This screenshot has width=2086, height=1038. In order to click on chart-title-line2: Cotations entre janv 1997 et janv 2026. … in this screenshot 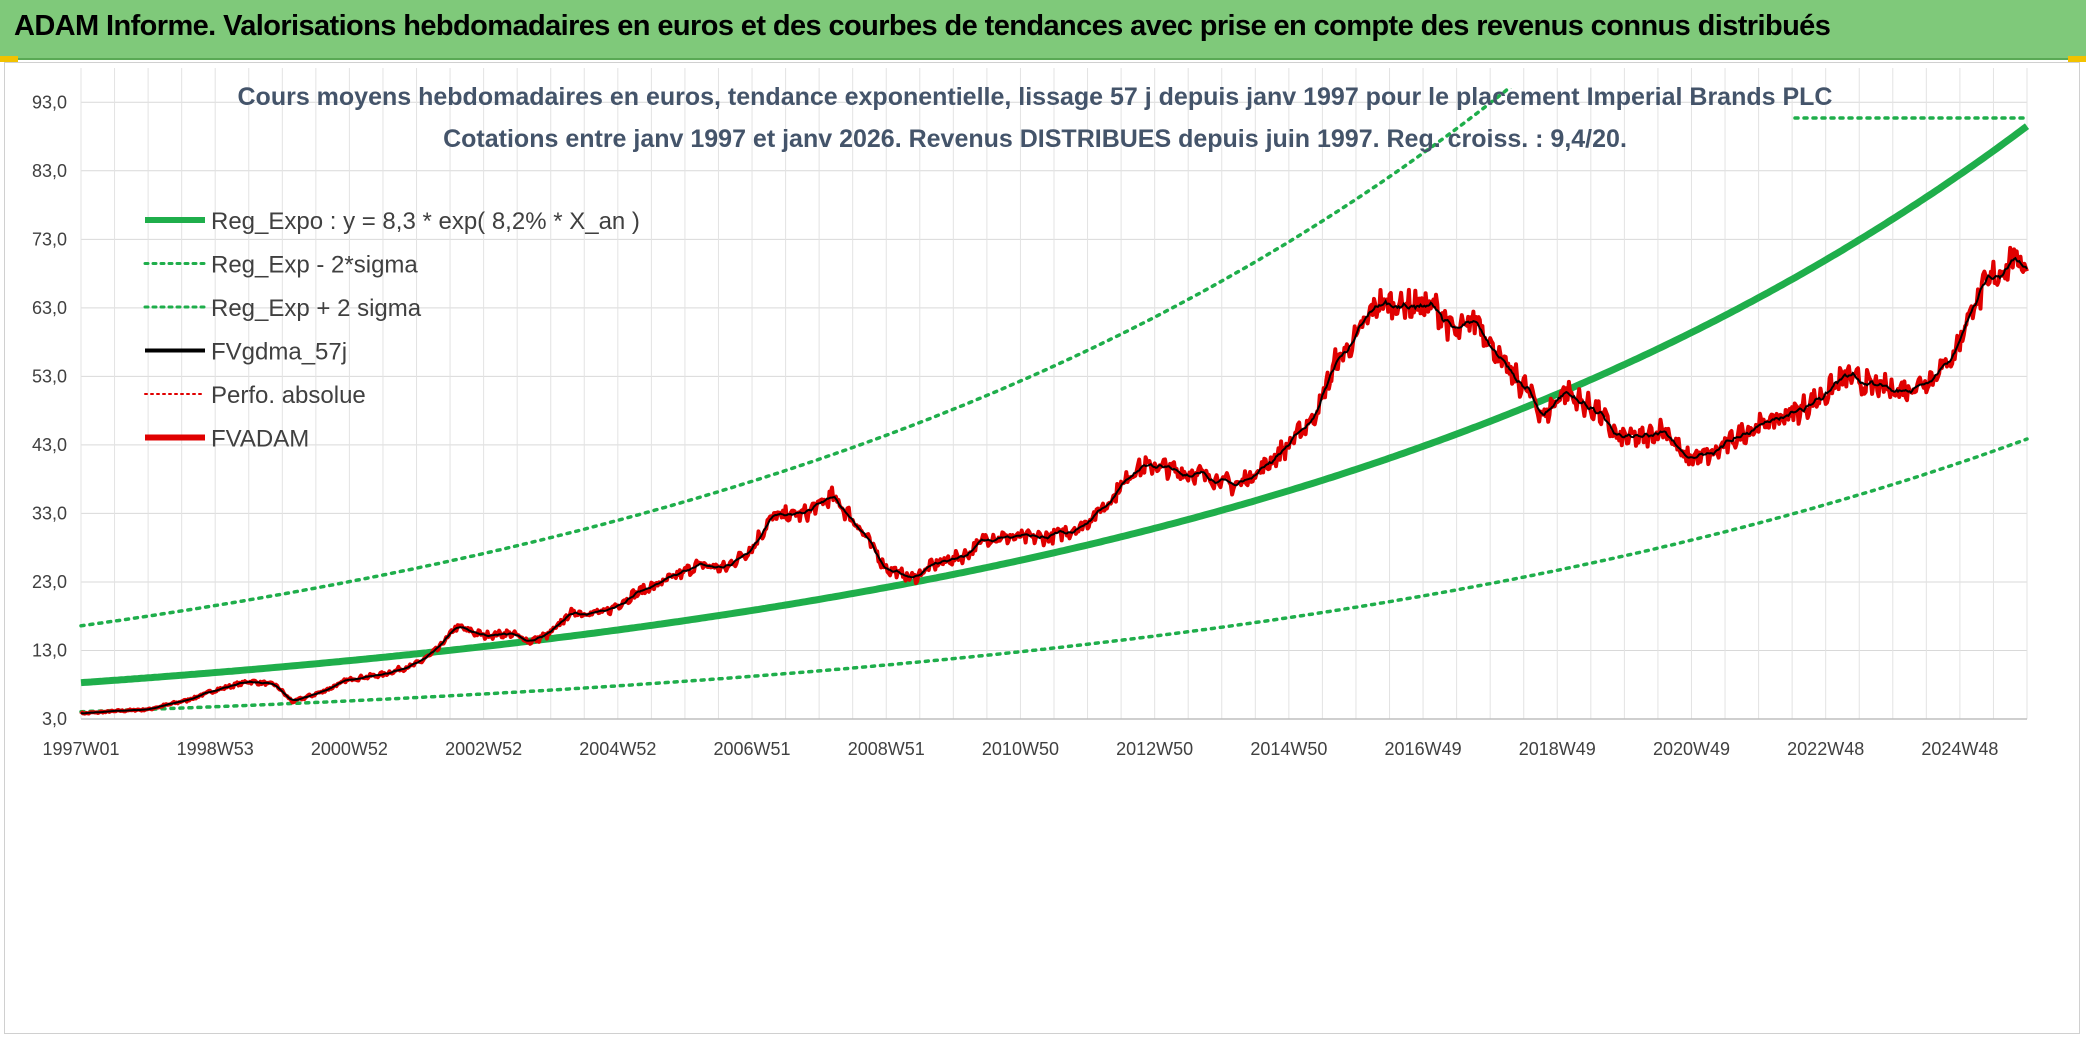, I will do `click(1035, 139)`.